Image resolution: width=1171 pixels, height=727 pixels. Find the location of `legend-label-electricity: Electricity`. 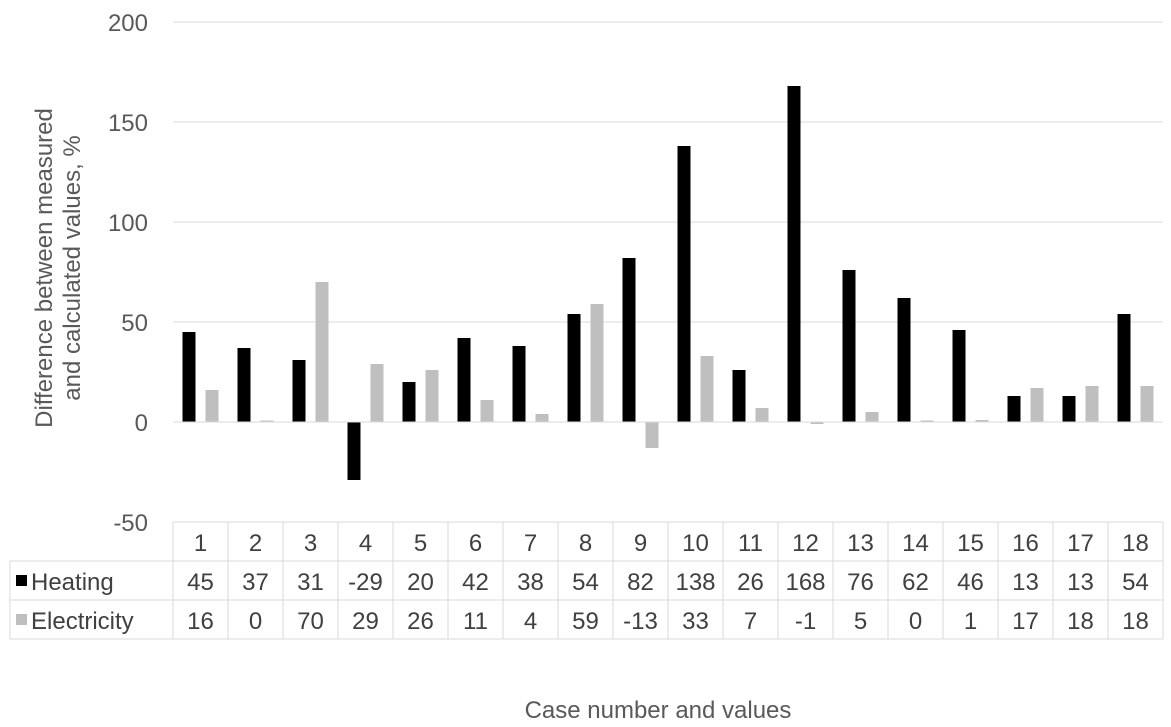

legend-label-electricity: Electricity is located at coordinates (82, 621).